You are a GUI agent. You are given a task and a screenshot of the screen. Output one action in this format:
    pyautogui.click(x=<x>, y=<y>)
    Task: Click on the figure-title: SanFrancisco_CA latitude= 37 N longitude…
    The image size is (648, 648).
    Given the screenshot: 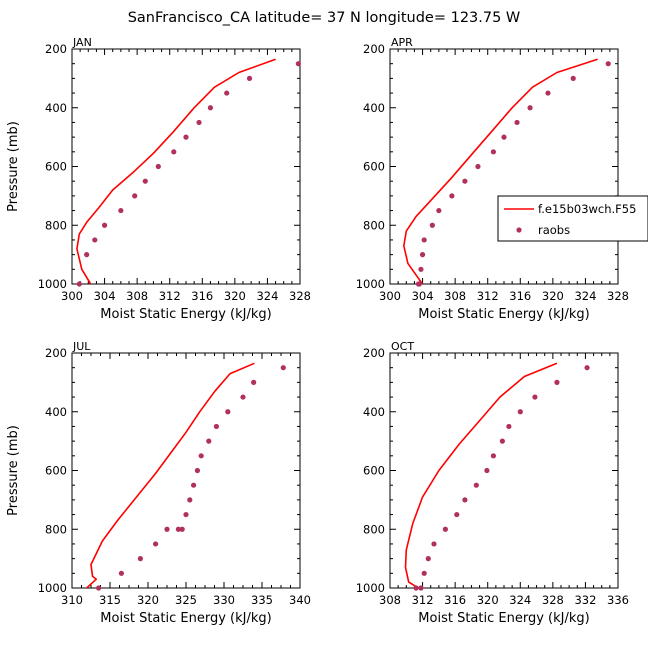 What is the action you would take?
    pyautogui.click(x=324, y=18)
    